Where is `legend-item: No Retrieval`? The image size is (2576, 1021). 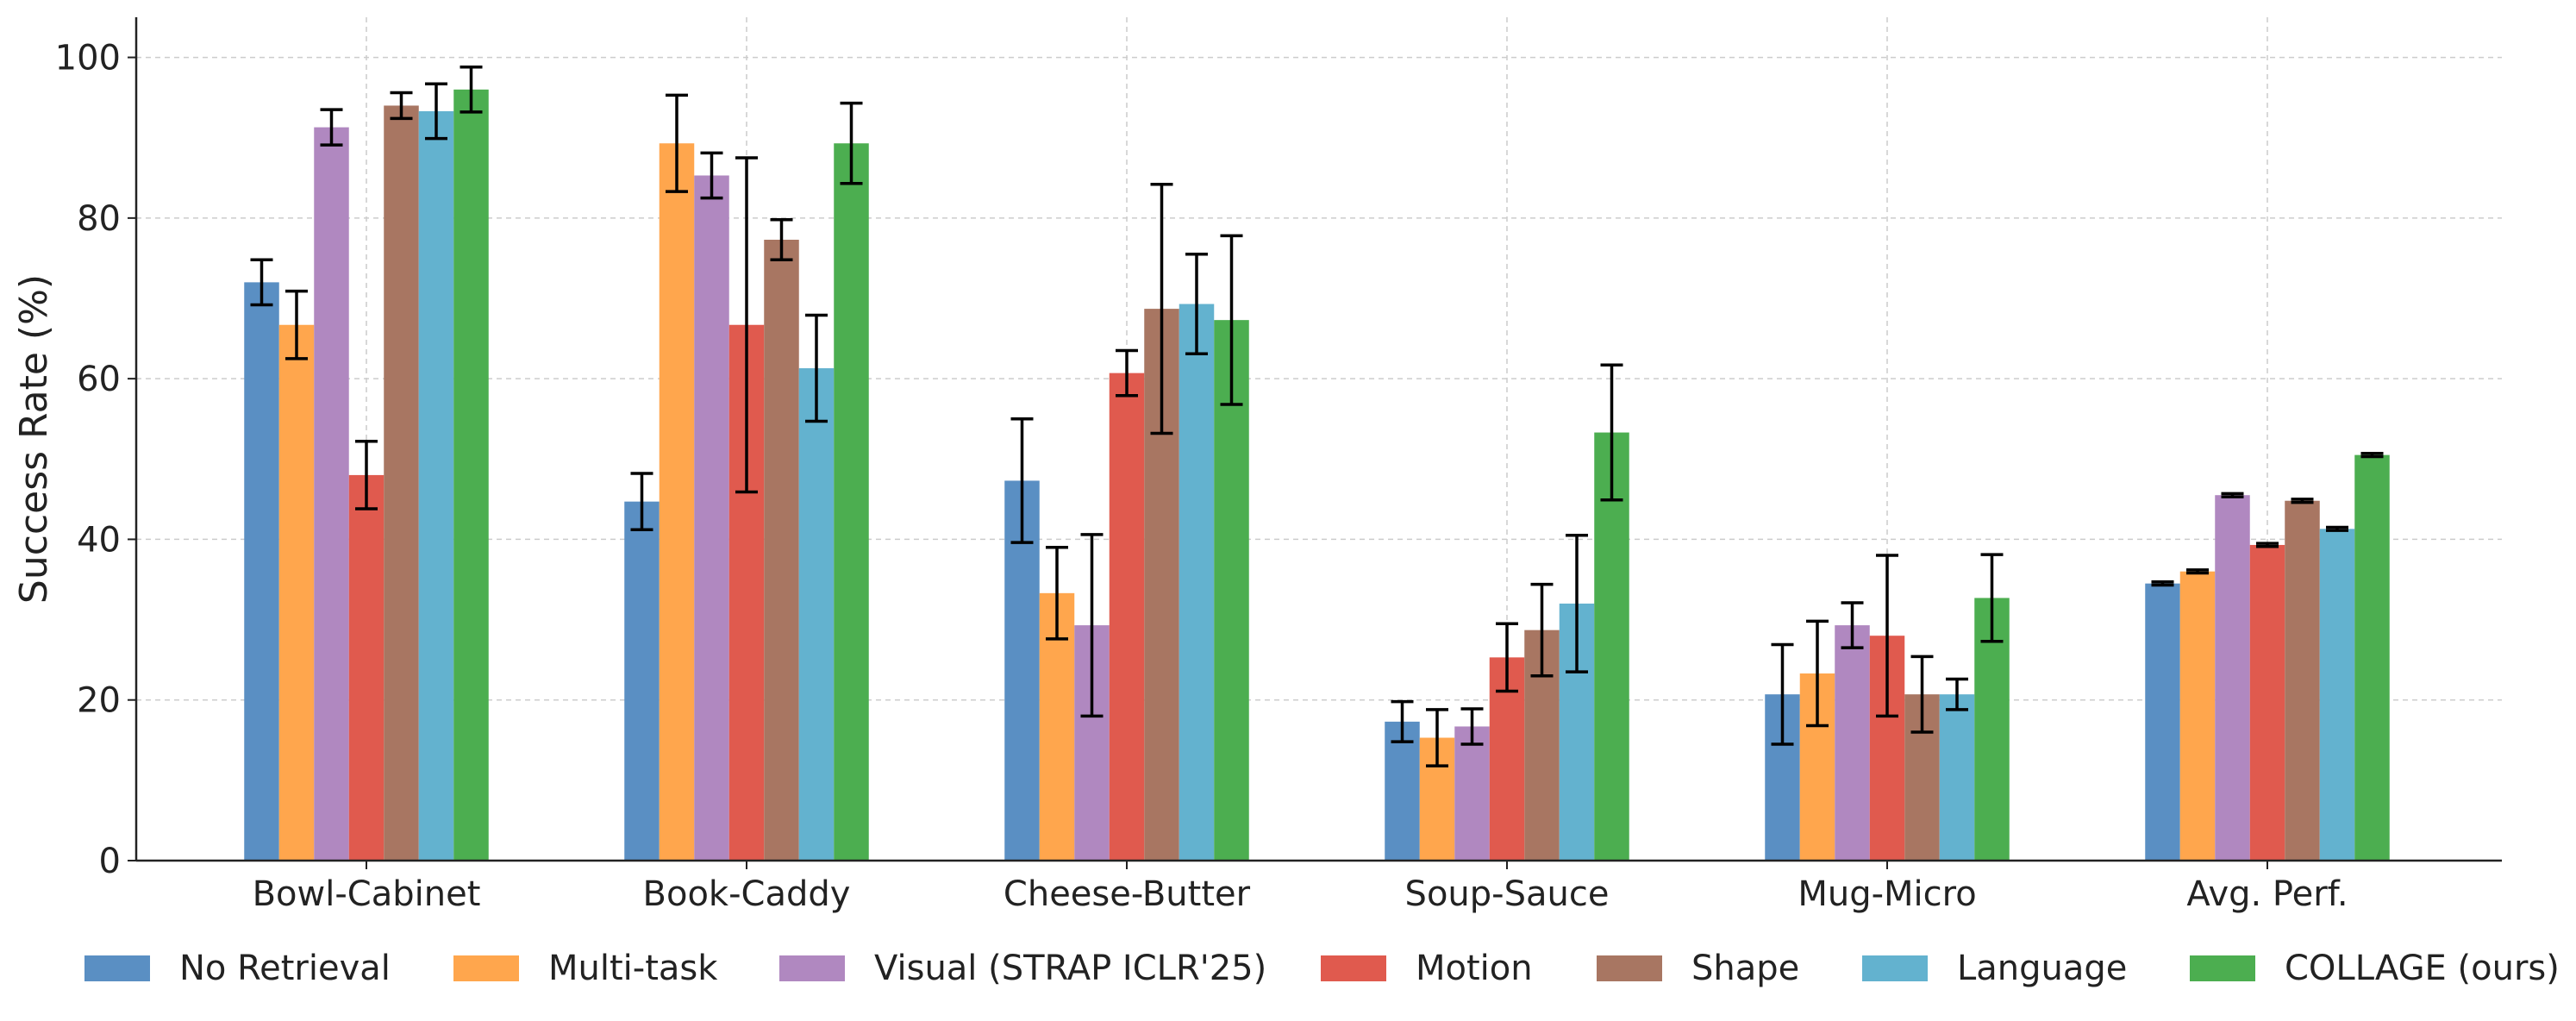 legend-item: No Retrieval is located at coordinates (237, 968).